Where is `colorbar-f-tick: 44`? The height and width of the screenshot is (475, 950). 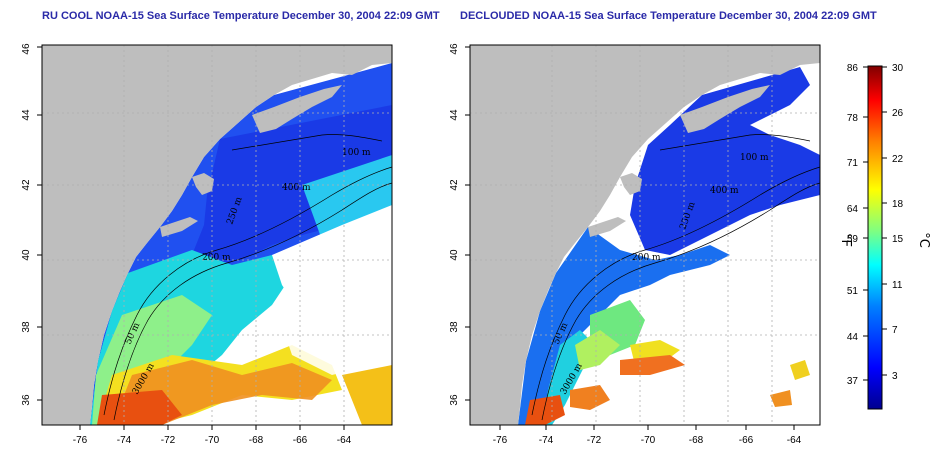
colorbar-f-tick: 44 is located at coordinates (853, 337).